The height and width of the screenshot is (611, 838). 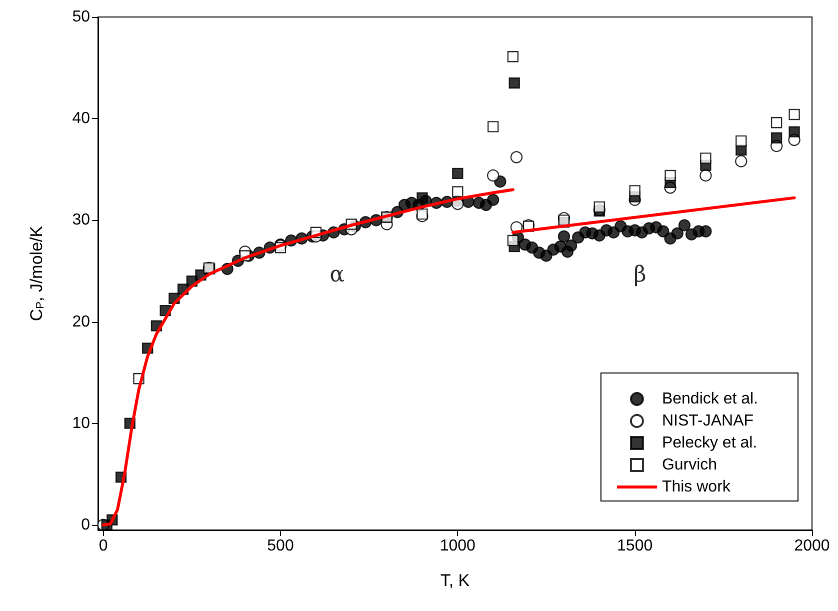 I want to click on legend-label: Pelecky et al., so click(x=710, y=443).